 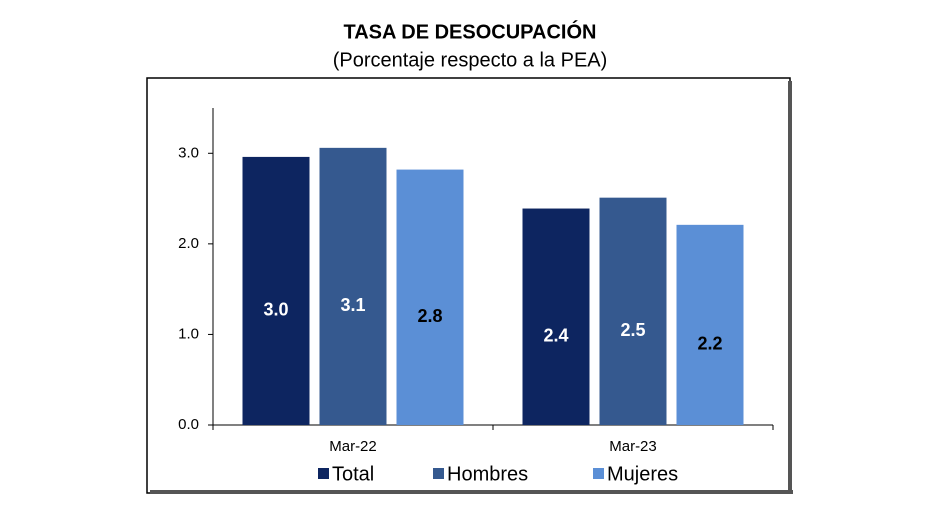 I want to click on chart-title: TASA DE DESOCUPACIÓN, so click(x=470, y=31).